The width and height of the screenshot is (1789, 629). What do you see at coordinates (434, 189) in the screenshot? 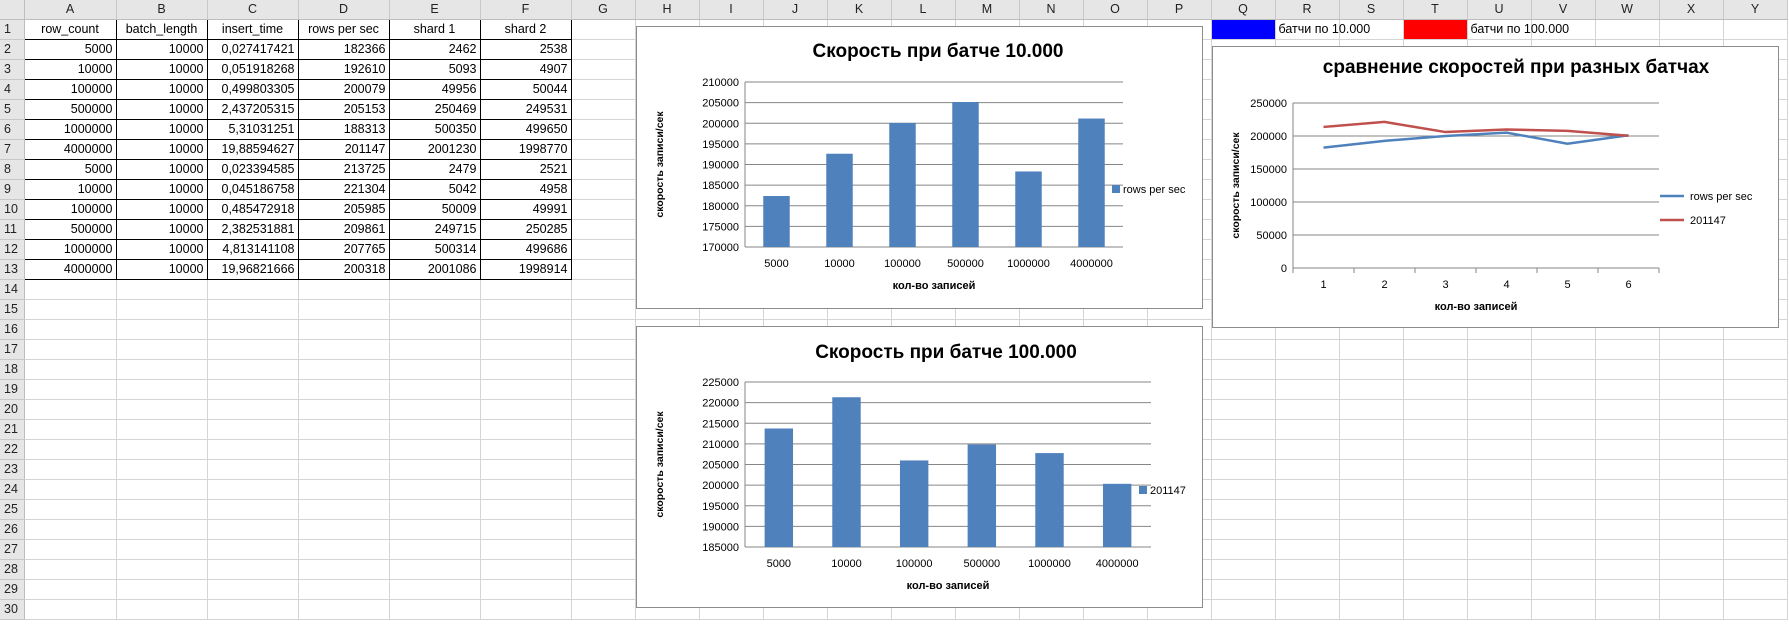
I see `table-cell: 5042` at bounding box center [434, 189].